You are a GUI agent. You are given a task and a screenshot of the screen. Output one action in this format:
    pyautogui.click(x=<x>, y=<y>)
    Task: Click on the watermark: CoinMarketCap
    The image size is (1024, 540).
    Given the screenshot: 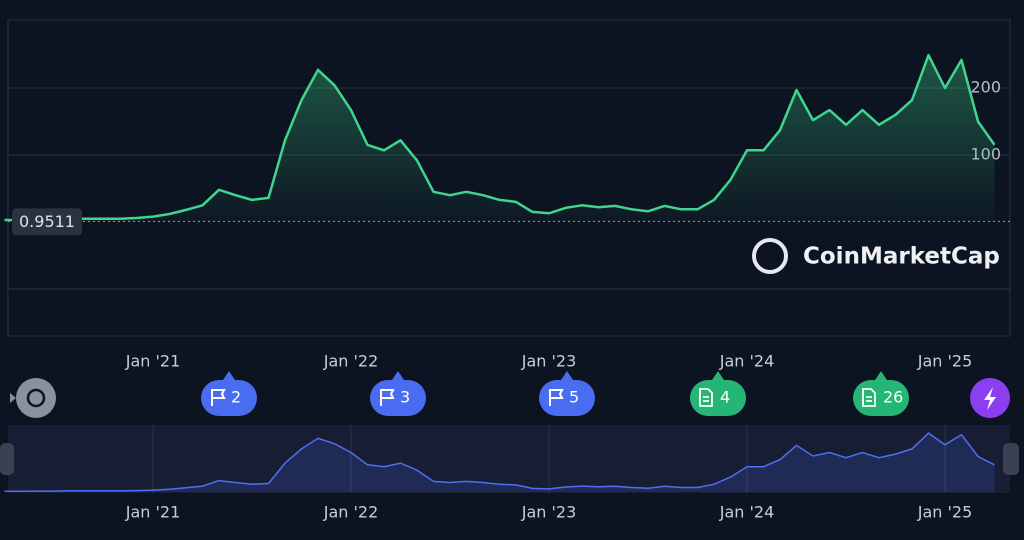 What is the action you would take?
    pyautogui.click(x=876, y=256)
    